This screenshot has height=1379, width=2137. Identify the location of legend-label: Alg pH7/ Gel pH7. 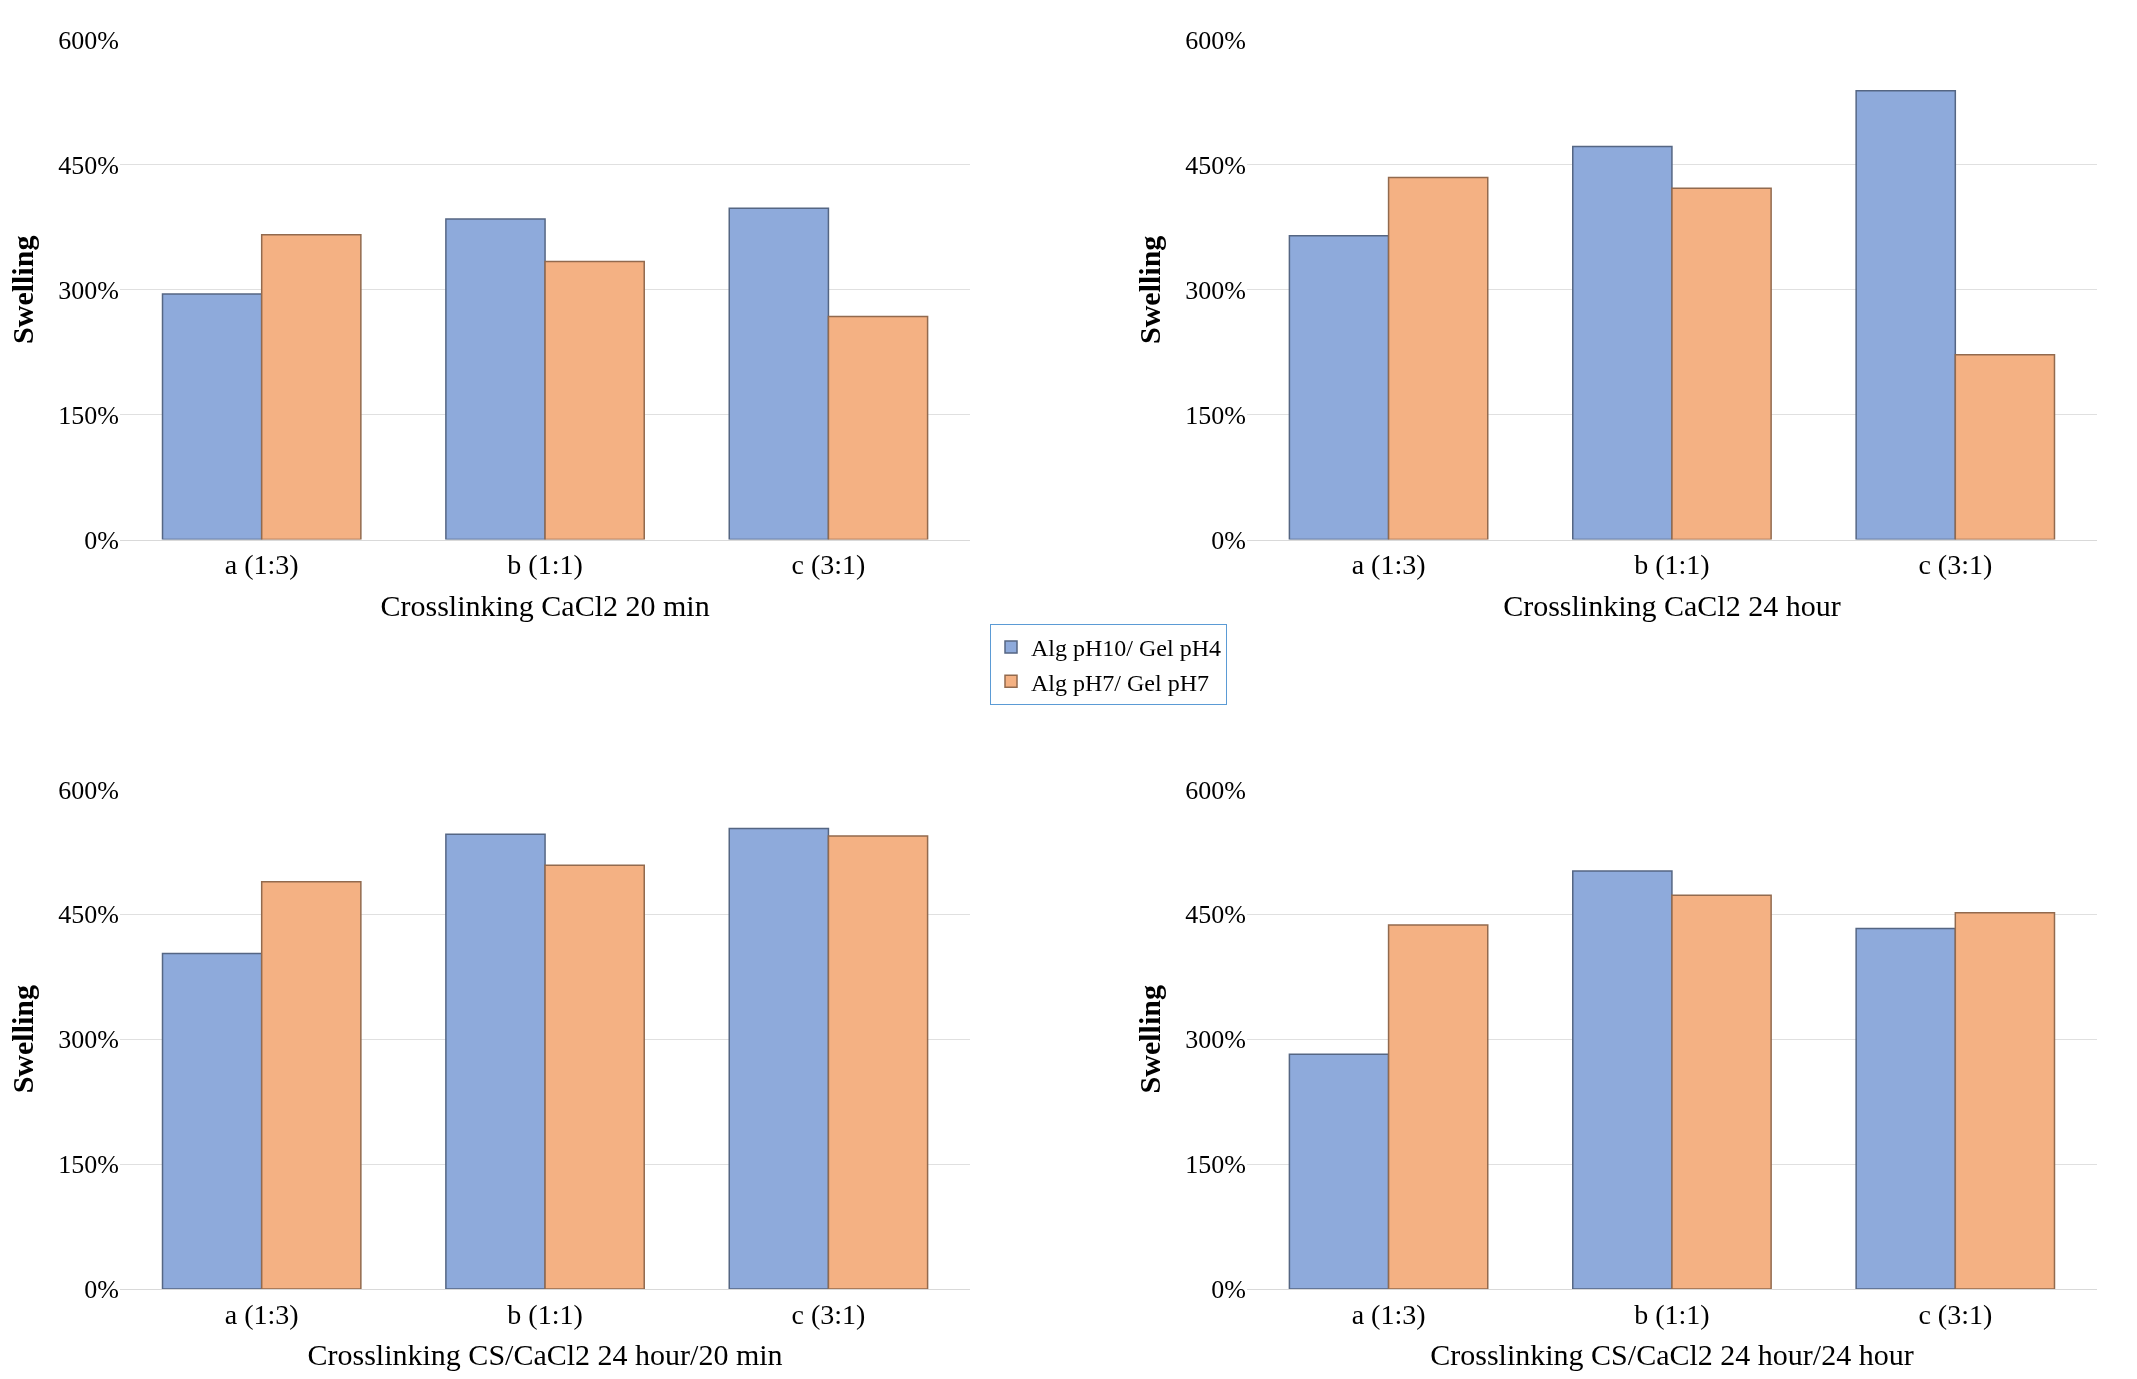
(1120, 682).